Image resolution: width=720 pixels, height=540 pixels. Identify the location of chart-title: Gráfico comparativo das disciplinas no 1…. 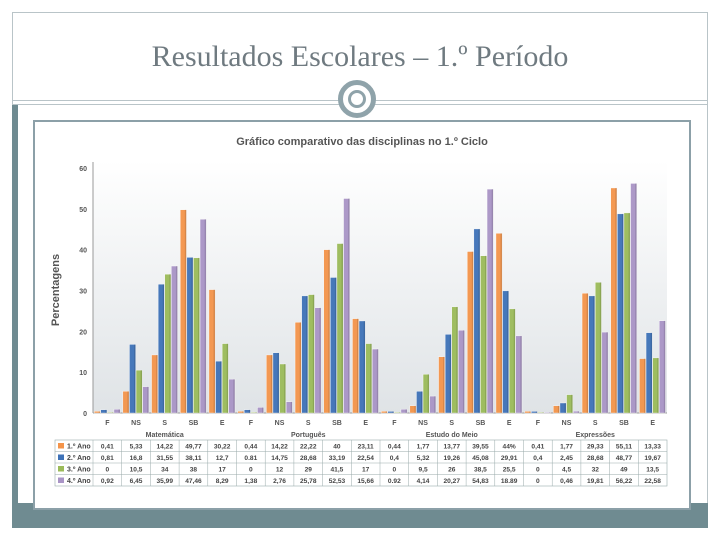
(362, 142).